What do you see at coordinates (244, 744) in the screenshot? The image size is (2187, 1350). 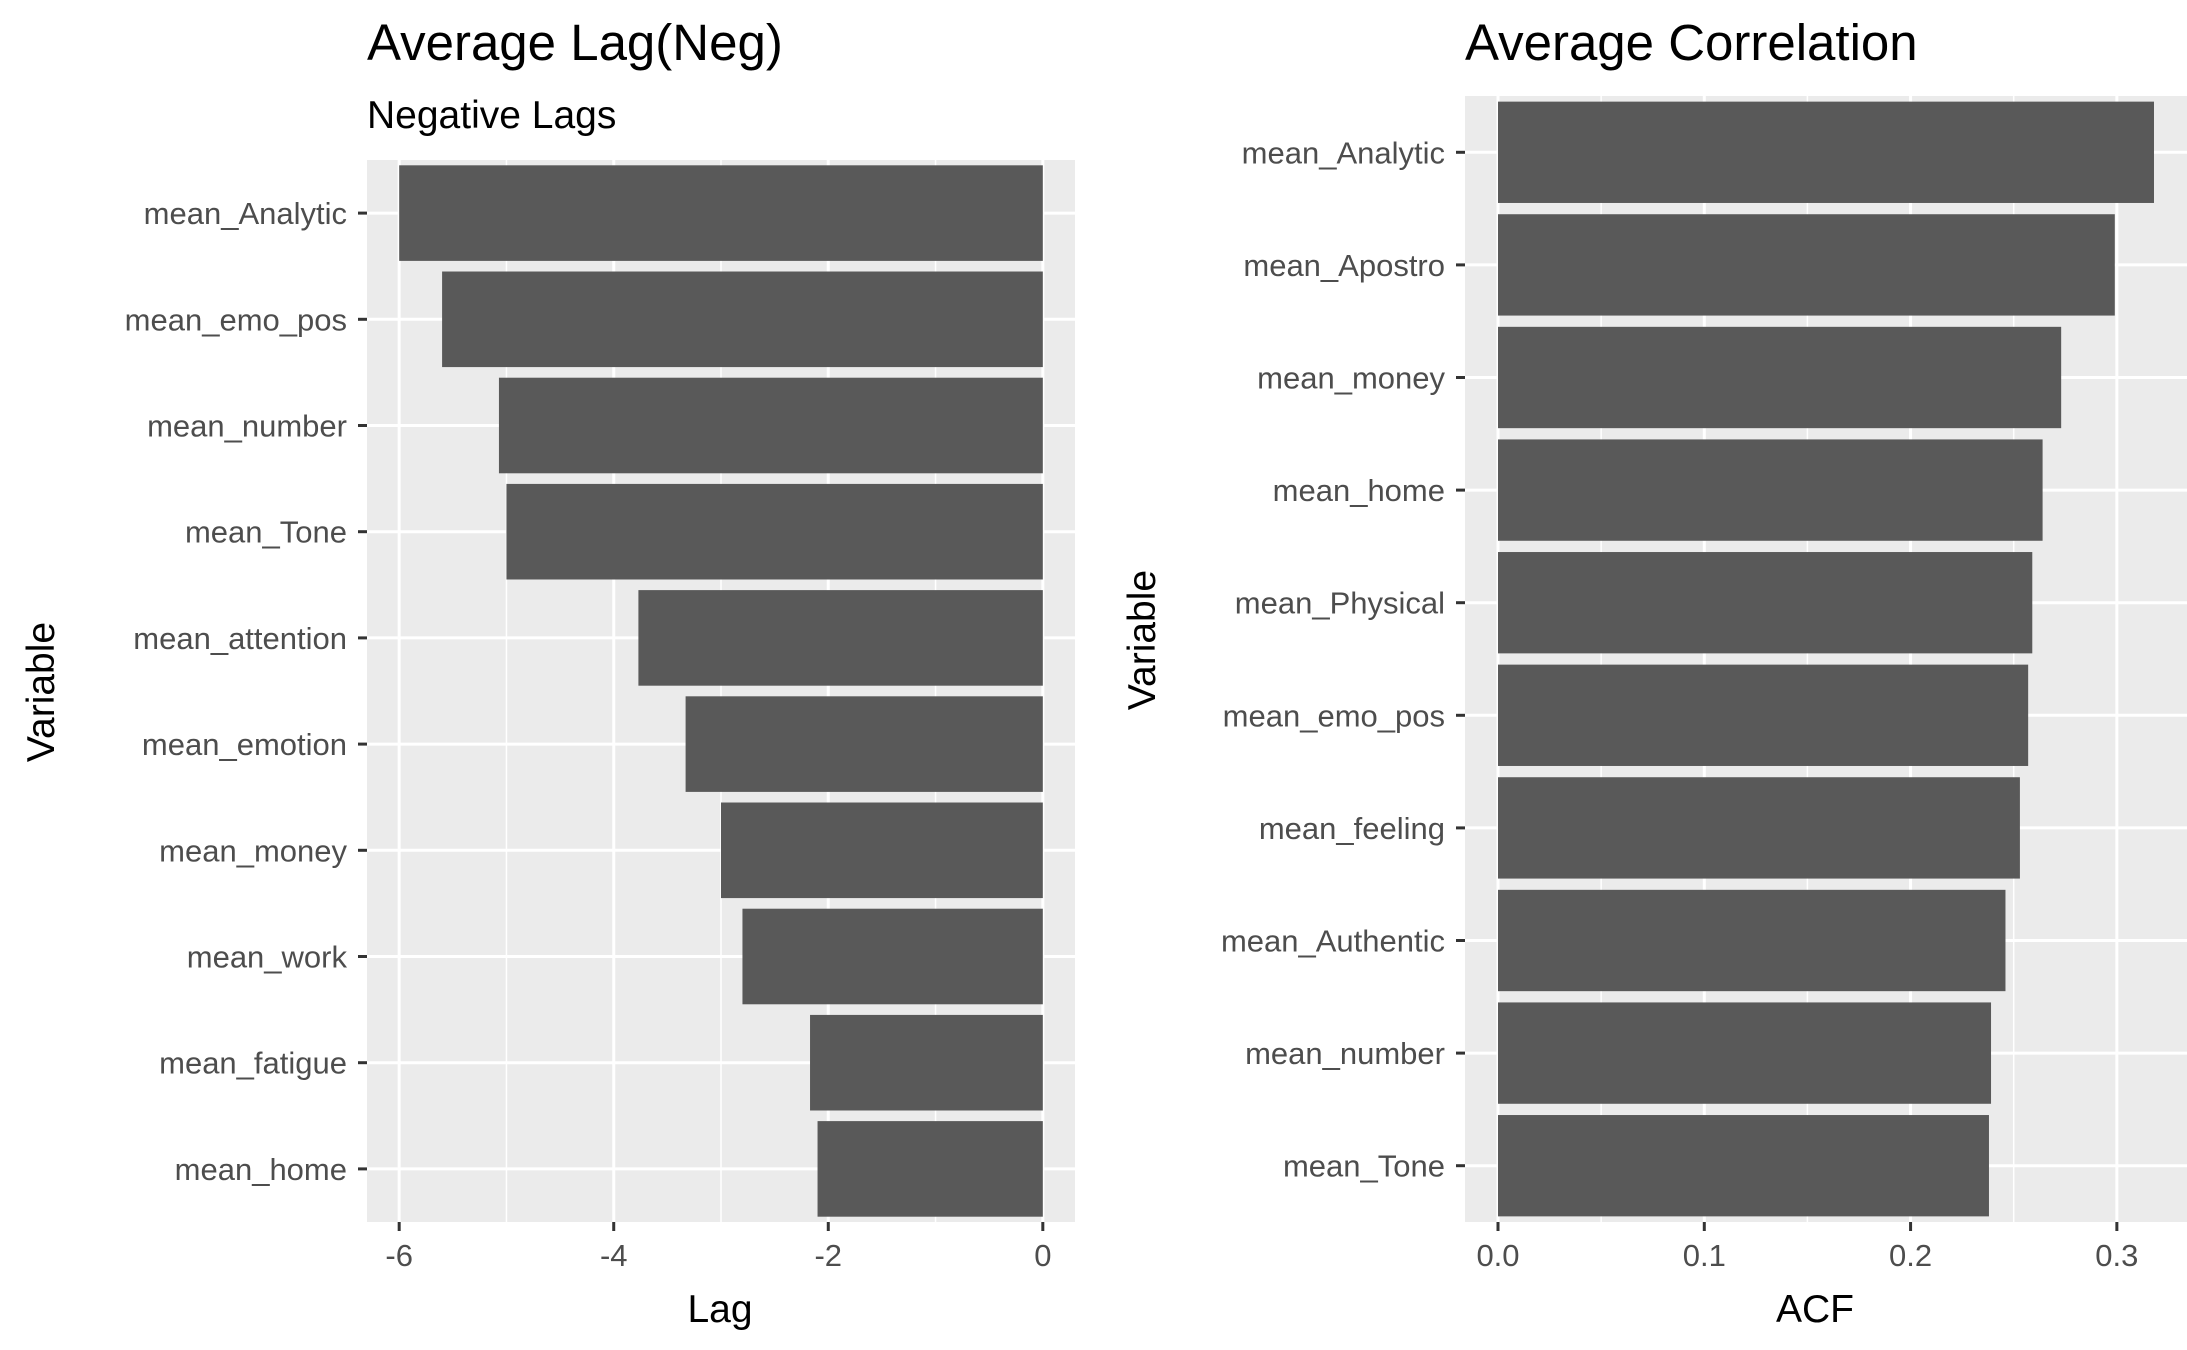 I see `y-tick-label: mean_emotion` at bounding box center [244, 744].